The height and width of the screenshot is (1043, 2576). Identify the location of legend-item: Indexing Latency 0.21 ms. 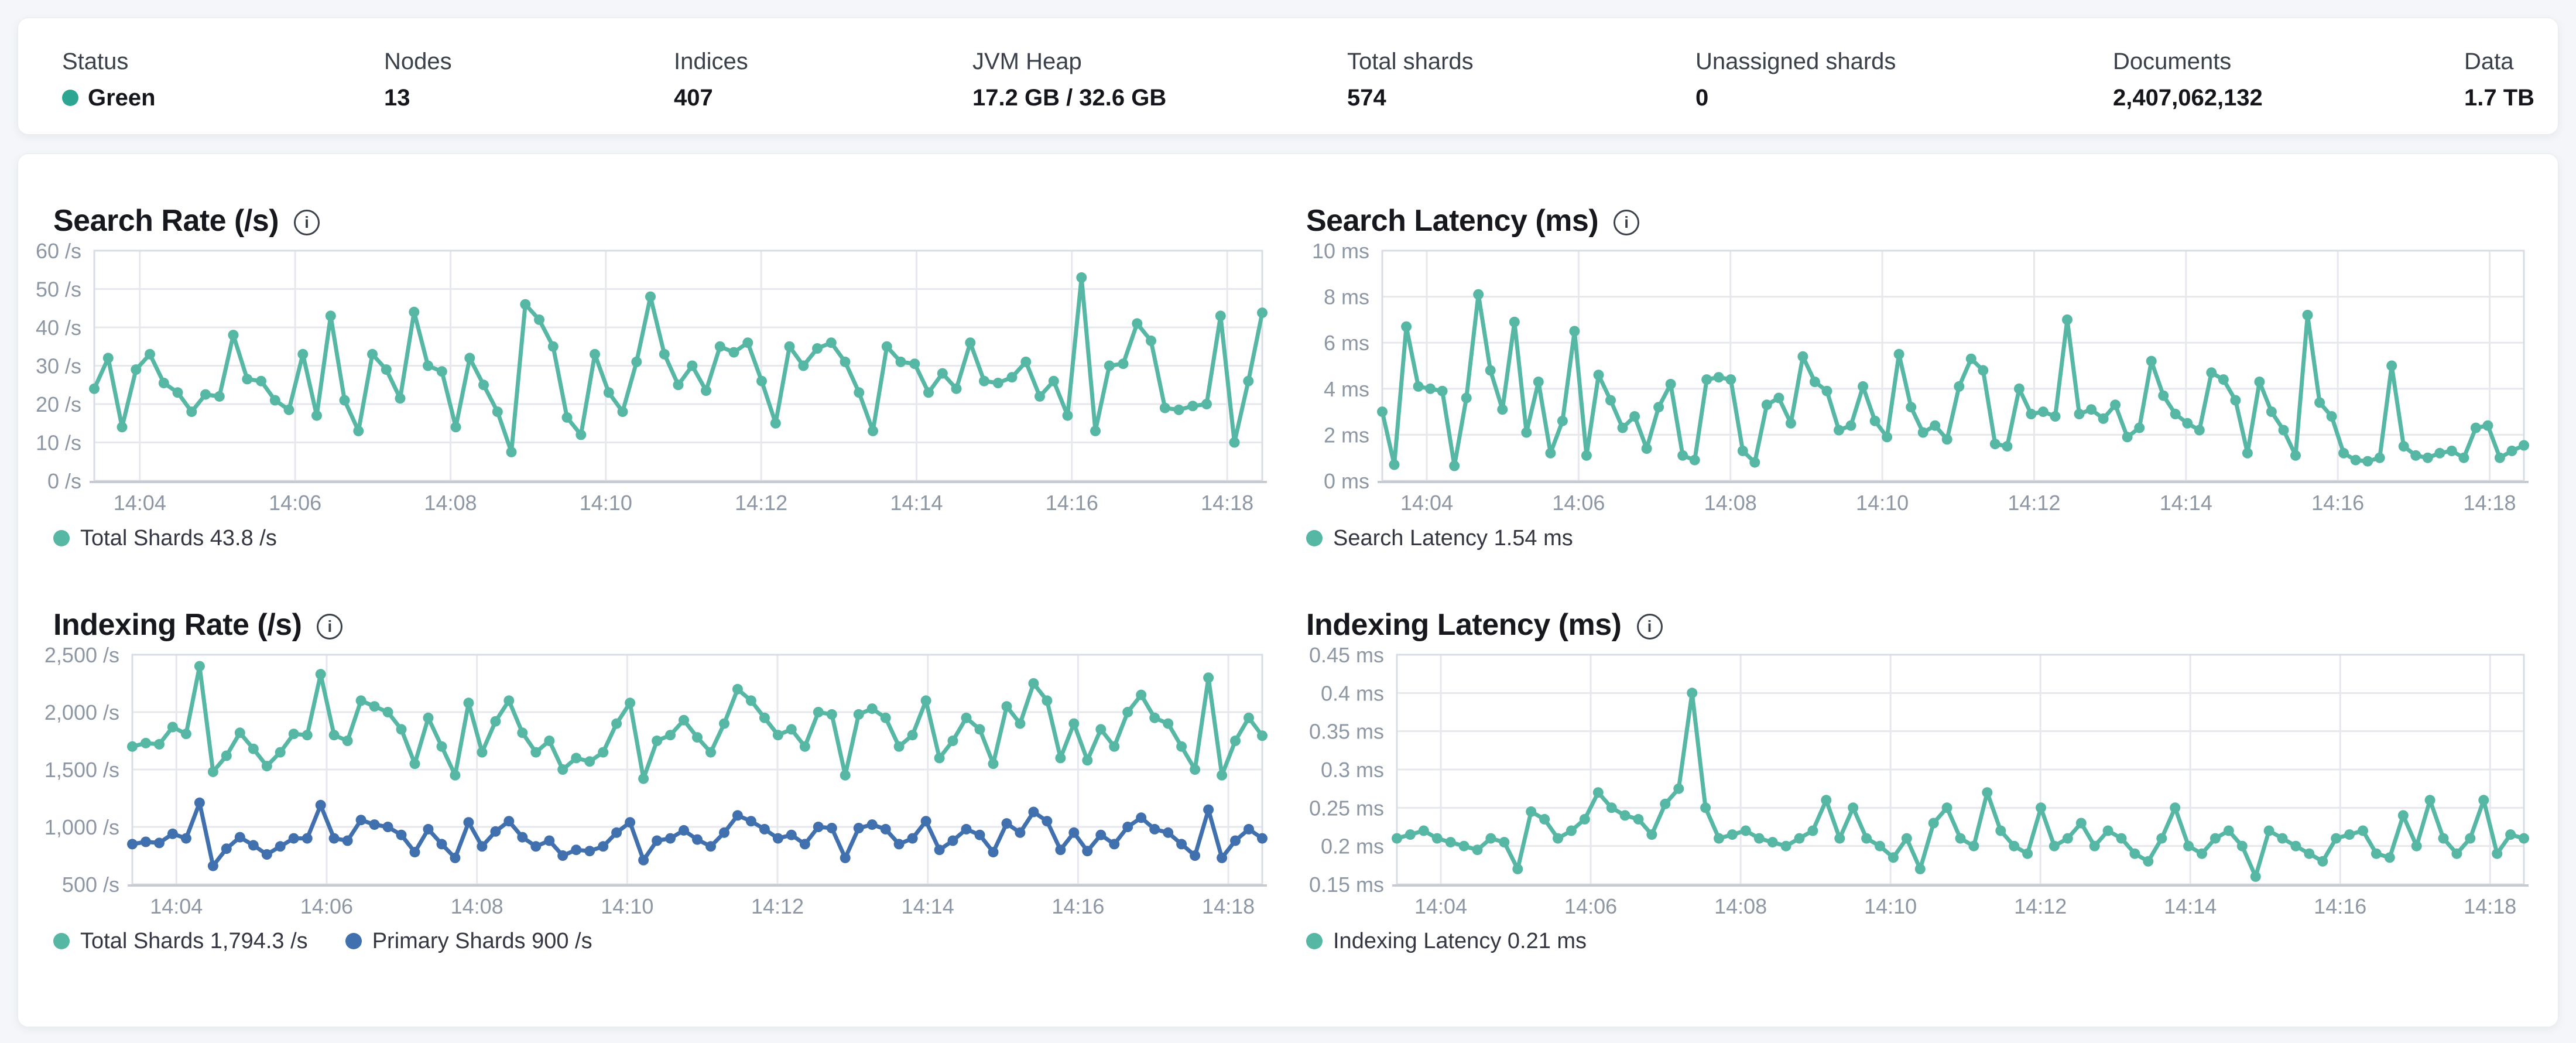
(1446, 941).